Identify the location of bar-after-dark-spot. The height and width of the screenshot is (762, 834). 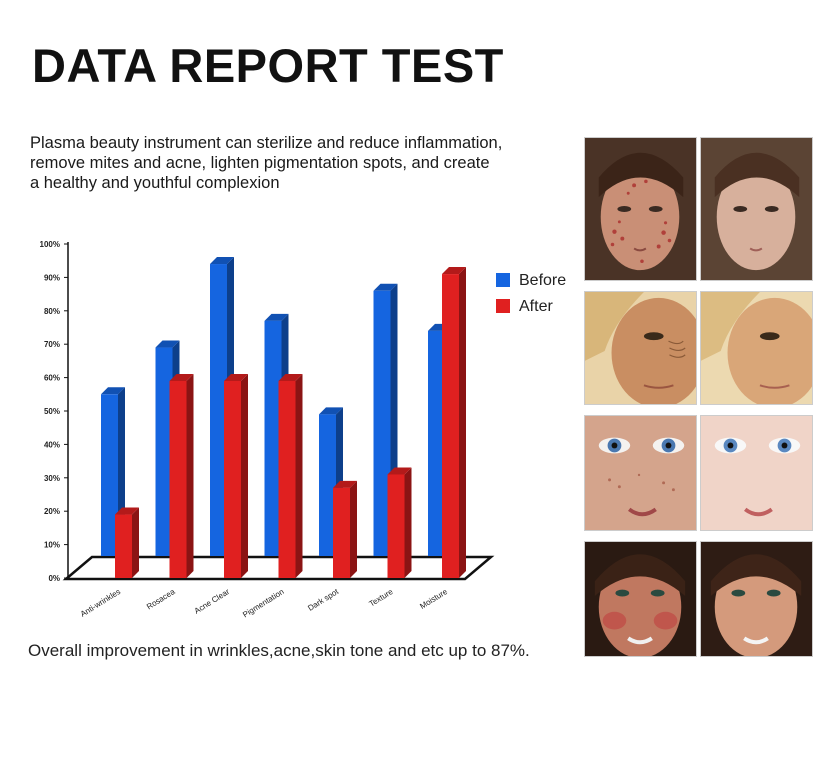
(345, 529).